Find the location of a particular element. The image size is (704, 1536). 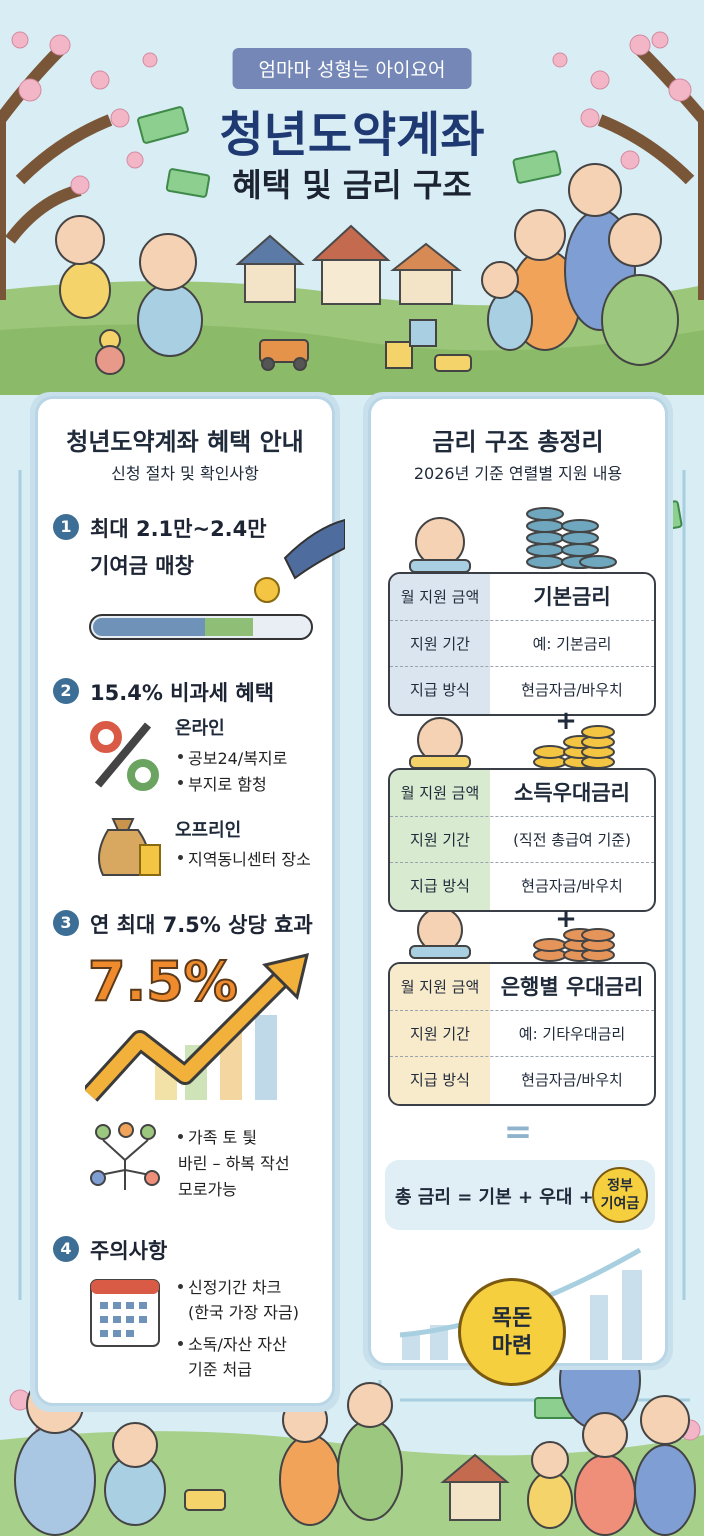

header-subtitle: 혜택 및 금리 구조 is located at coordinates (352, 185).